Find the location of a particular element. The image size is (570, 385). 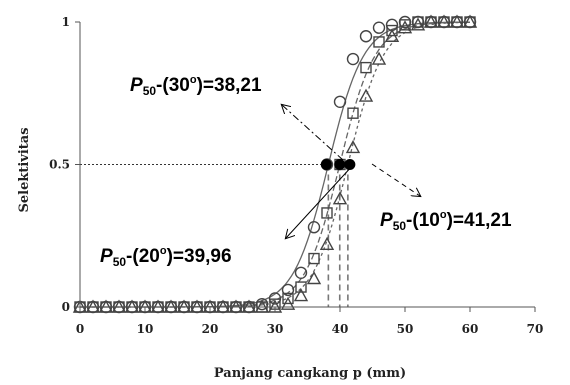

y-tick-label: 1 is located at coordinates (66, 22).